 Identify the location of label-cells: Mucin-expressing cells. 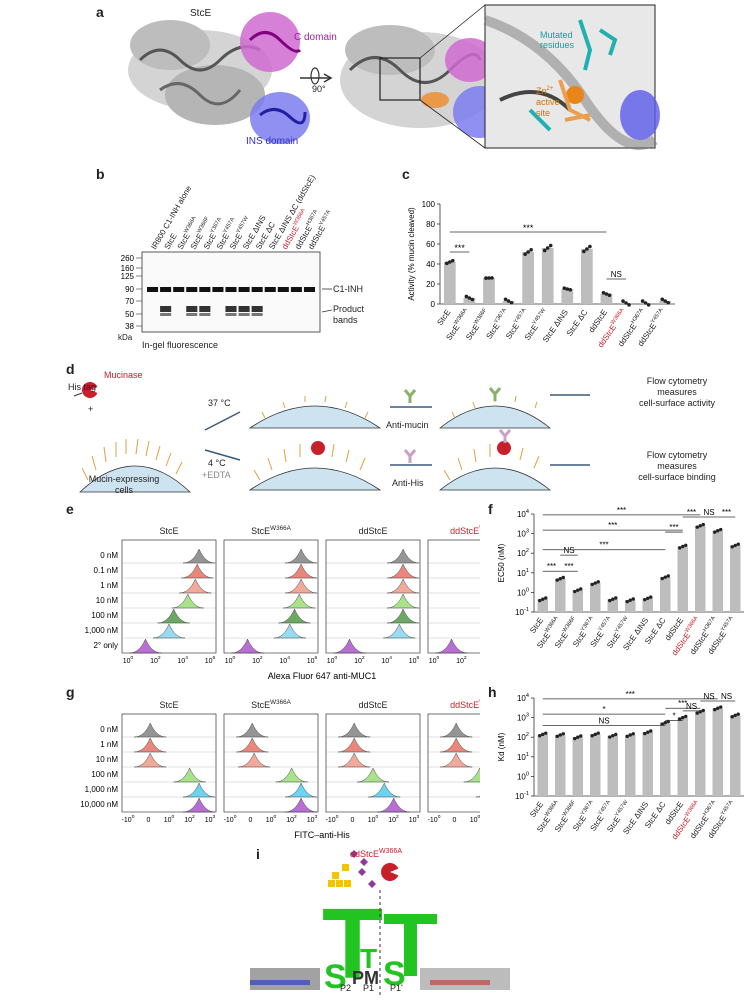
(124, 484).